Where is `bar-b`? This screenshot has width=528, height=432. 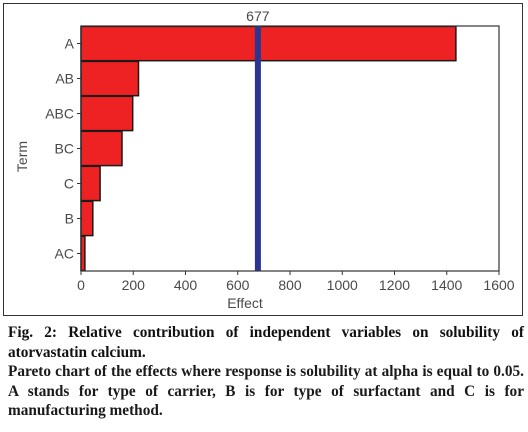
bar-b is located at coordinates (87, 218).